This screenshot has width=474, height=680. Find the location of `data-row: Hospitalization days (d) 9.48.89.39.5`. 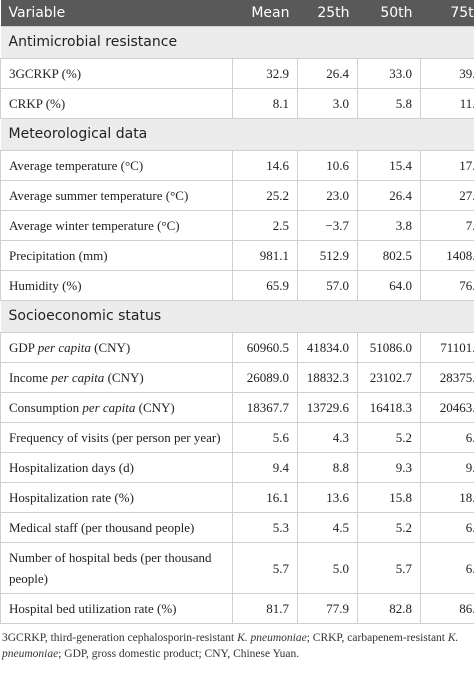

data-row: Hospitalization days (d) 9.48.89.39.5 is located at coordinates (237, 467).